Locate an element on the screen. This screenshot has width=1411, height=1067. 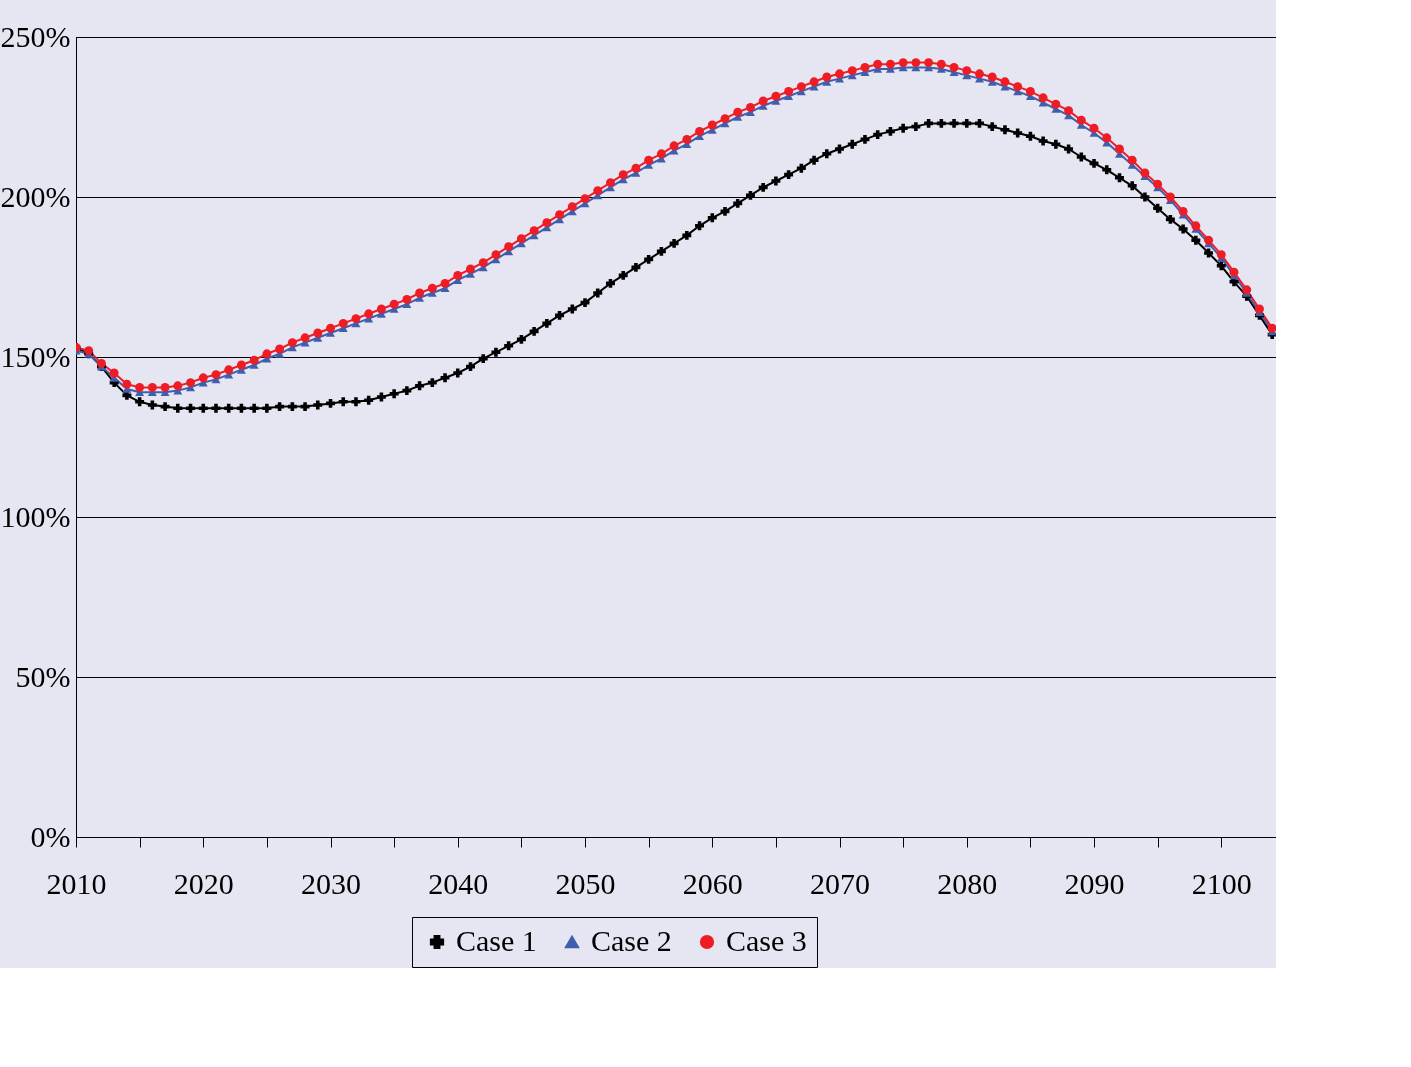
y-tick-label: 50% is located at coordinates (43, 676).